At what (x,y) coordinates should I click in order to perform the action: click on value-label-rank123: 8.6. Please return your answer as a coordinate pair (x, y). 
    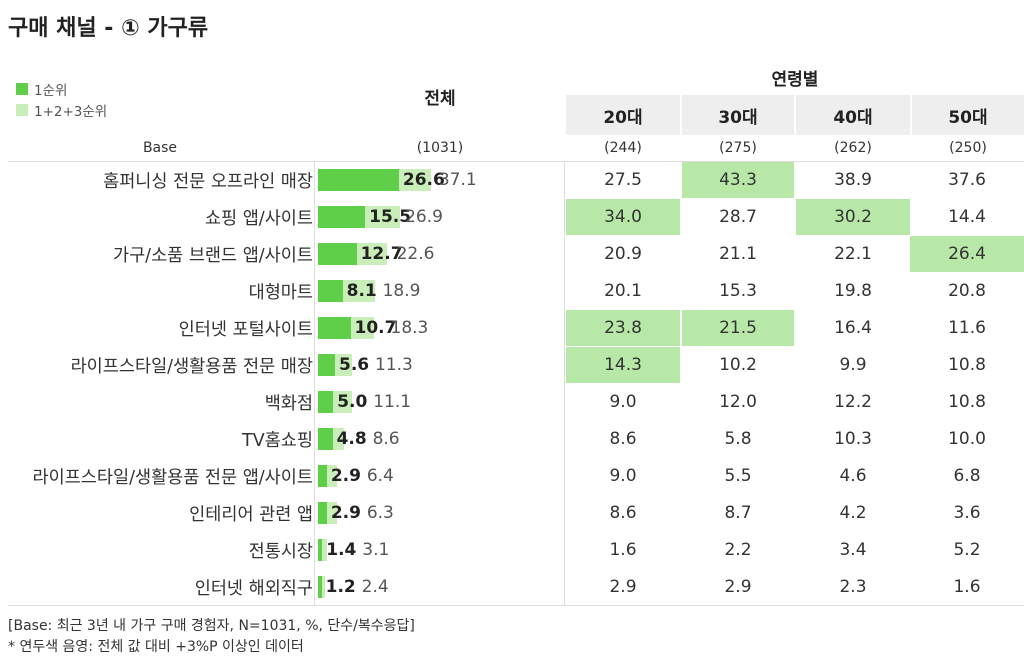
    Looking at the image, I should click on (386, 439).